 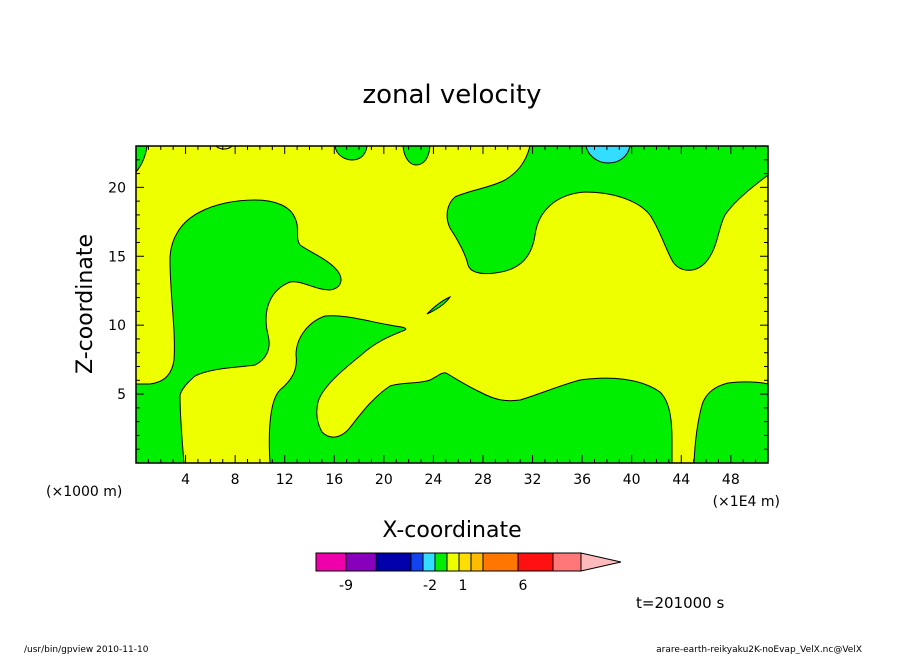 What do you see at coordinates (224, 148) in the screenshot?
I see `small-contour-top` at bounding box center [224, 148].